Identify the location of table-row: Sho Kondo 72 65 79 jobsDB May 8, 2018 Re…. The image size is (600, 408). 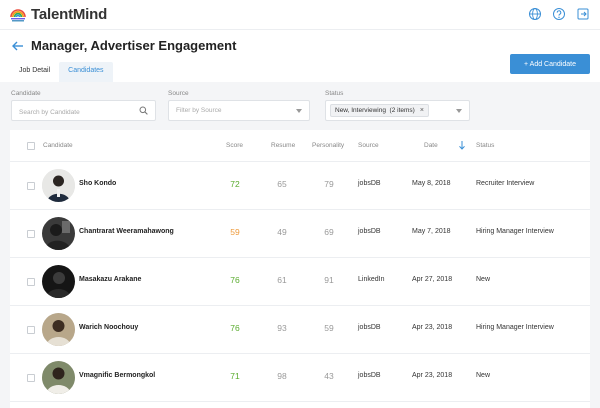
(300, 186).